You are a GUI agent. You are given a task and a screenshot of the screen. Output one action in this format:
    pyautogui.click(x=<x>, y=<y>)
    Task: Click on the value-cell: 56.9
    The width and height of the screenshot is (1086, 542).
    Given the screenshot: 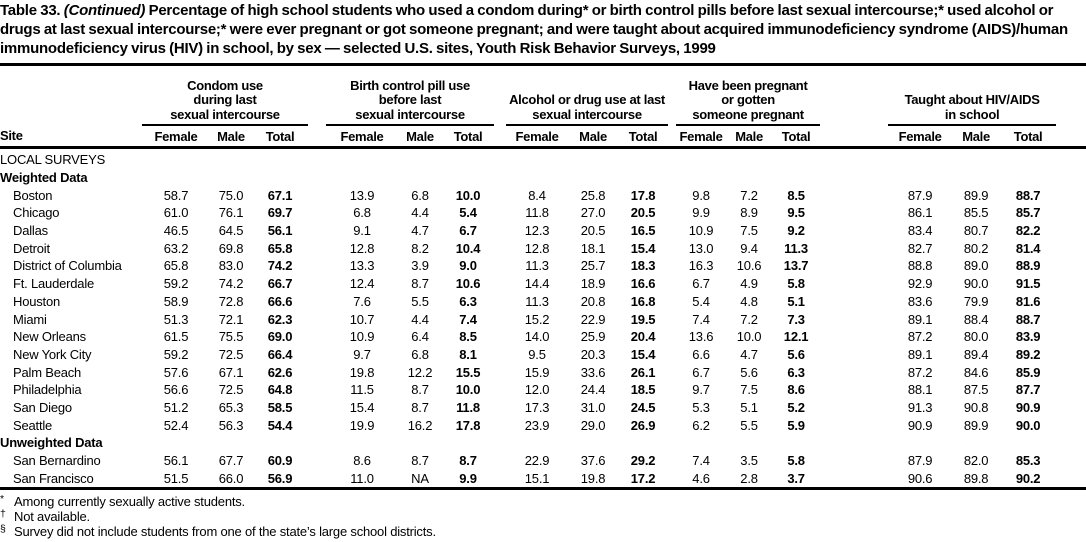 What is the action you would take?
    pyautogui.click(x=280, y=478)
    